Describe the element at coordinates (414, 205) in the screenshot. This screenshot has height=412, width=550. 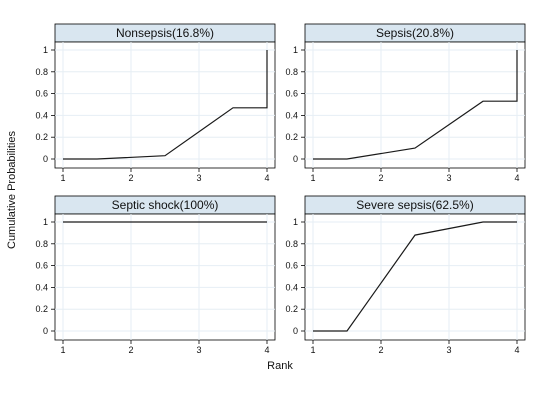
I see `panel-title: Severe sepsis(62.5%)` at that location.